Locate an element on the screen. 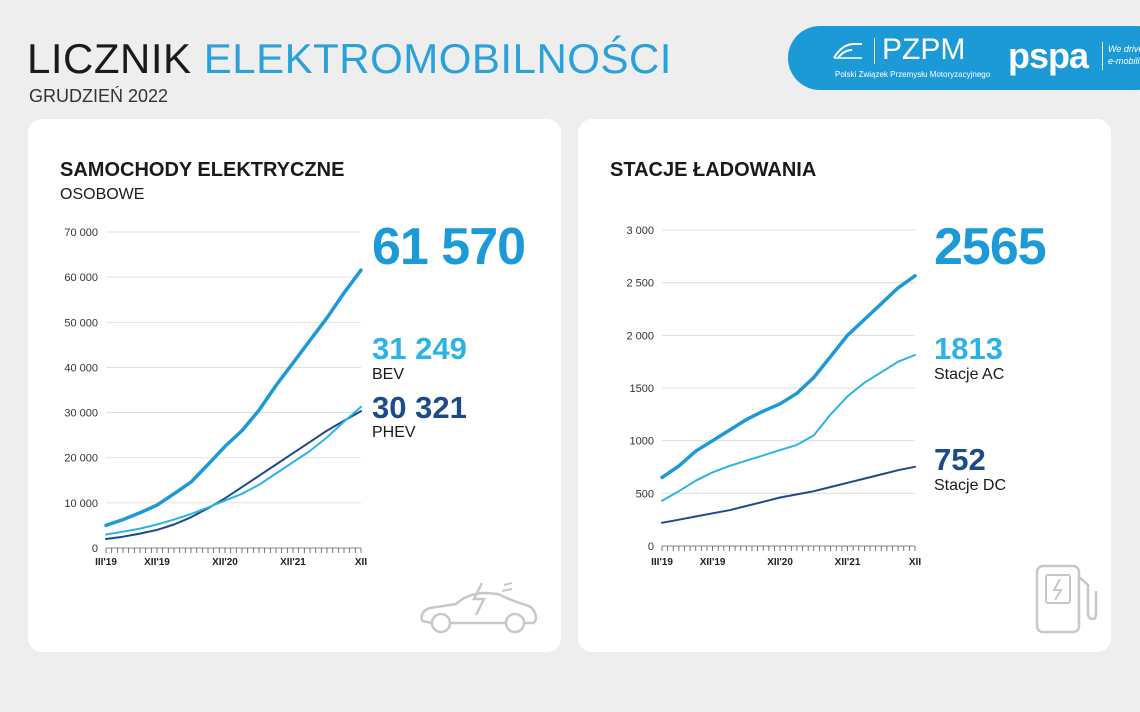 The image size is (1140, 712). y-tick-label: 3 000 is located at coordinates (640, 231).